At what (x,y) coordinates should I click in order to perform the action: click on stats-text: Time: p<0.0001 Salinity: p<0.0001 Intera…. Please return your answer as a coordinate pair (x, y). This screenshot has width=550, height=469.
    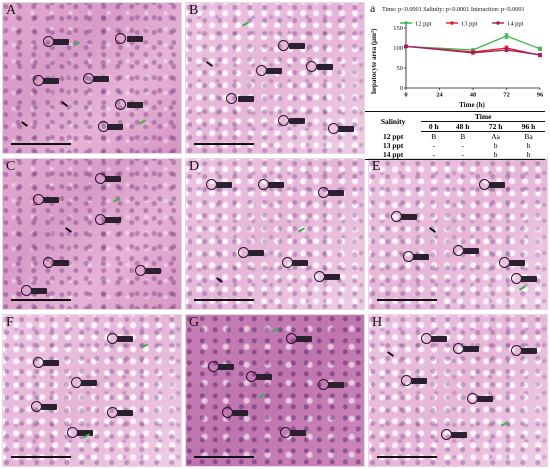
    Looking at the image, I should click on (453, 9).